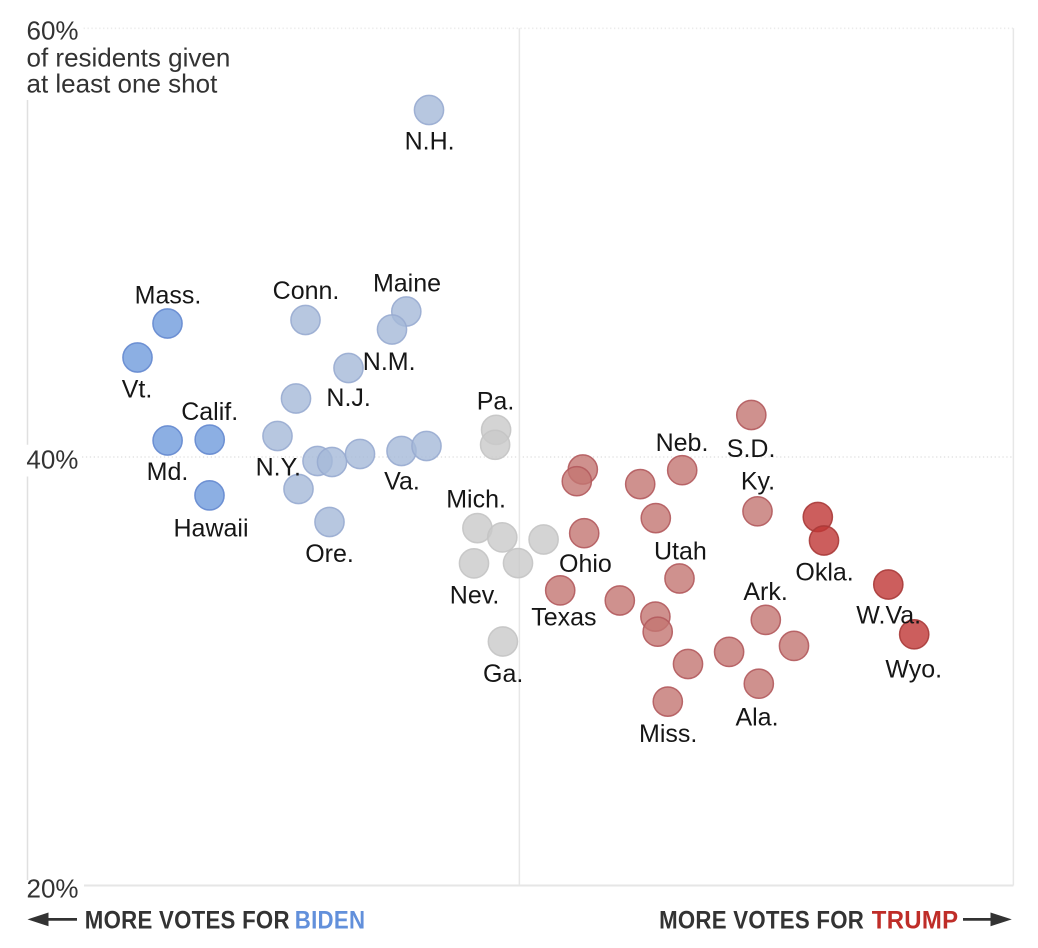  What do you see at coordinates (53, 889) in the screenshot?
I see `svg-text: 20%` at bounding box center [53, 889].